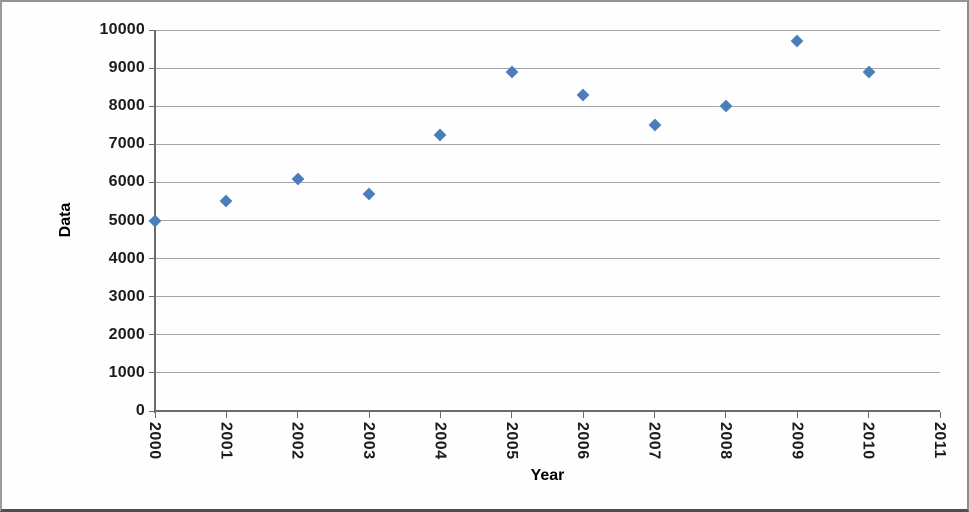  Describe the element at coordinates (583, 441) in the screenshot. I see `x-tick-label: 2006` at that location.